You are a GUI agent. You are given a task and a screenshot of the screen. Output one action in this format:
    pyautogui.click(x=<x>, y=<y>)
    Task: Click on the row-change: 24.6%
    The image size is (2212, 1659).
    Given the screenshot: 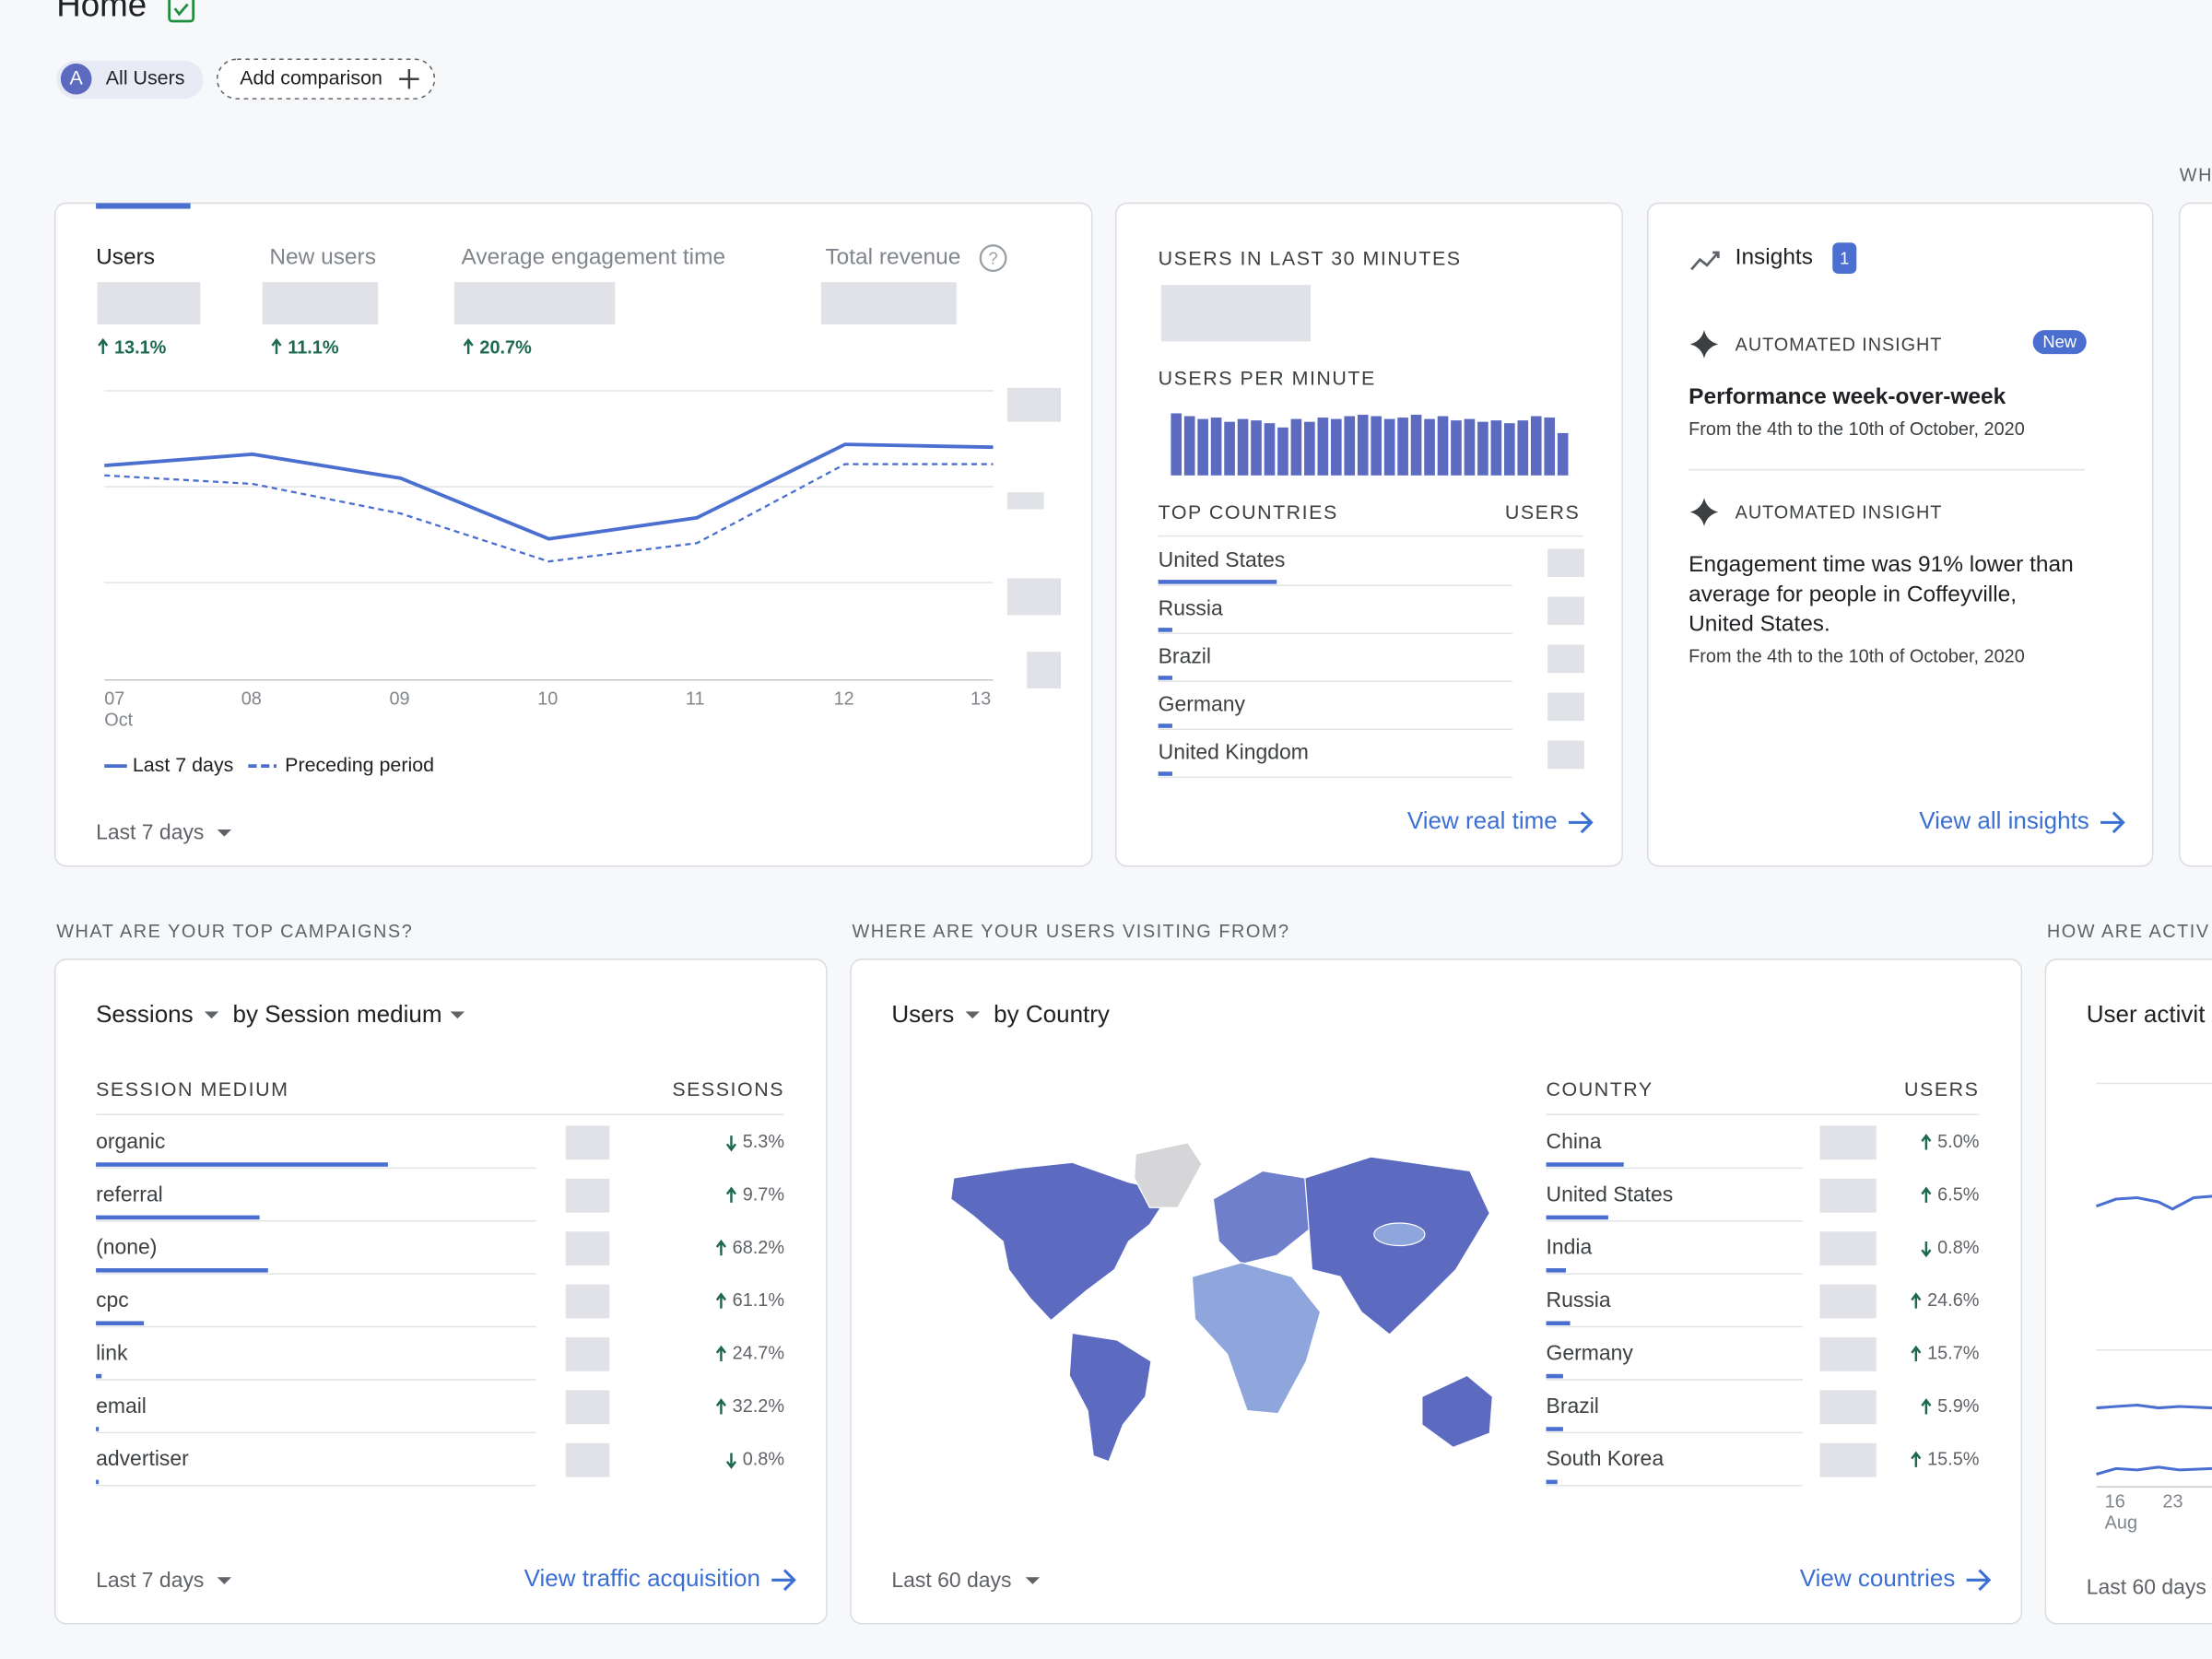 What is the action you would take?
    pyautogui.click(x=1953, y=1300)
    